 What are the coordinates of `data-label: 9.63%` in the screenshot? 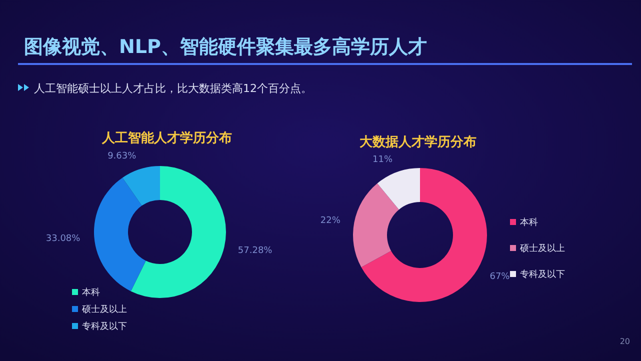 It's located at (122, 157).